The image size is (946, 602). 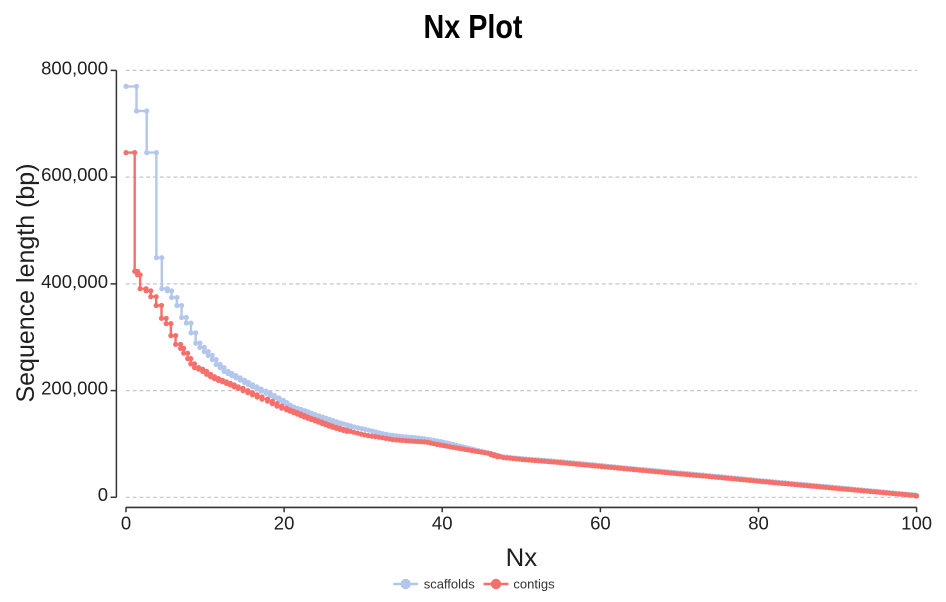 What do you see at coordinates (74, 67) in the screenshot?
I see `svg-text: 800,000` at bounding box center [74, 67].